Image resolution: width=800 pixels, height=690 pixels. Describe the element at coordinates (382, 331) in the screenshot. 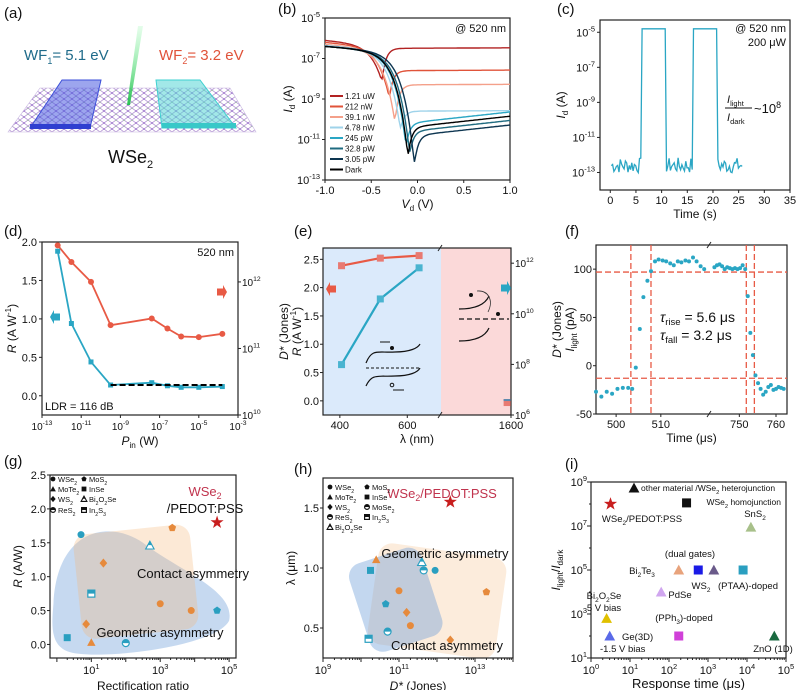

I see `visible-region` at that location.